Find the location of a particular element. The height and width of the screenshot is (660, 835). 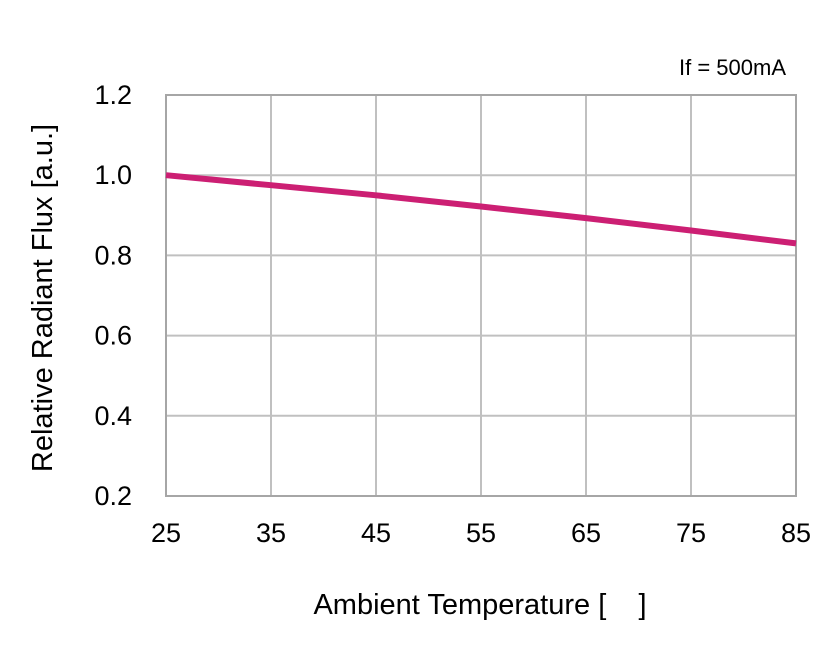

x-tick-label: 45 is located at coordinates (376, 533).